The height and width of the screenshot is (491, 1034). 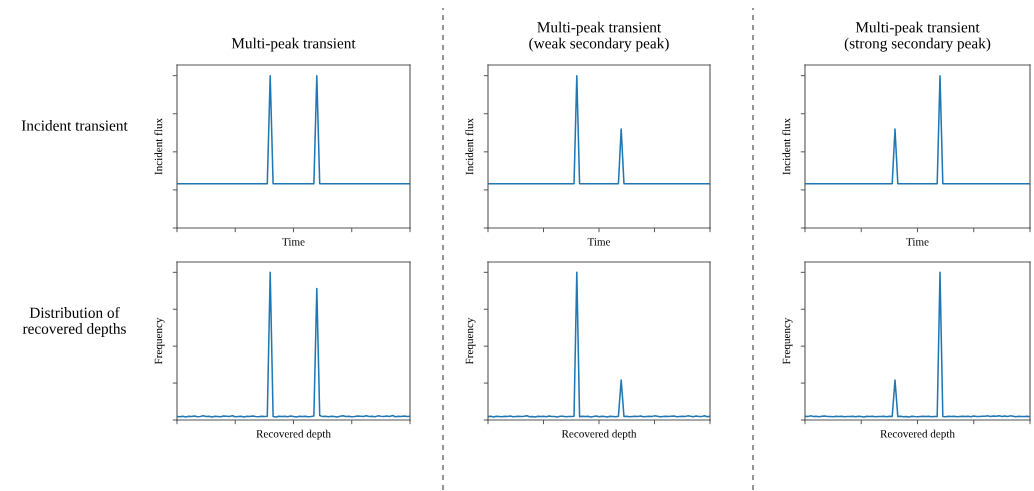 What do you see at coordinates (74, 125) in the screenshot?
I see `text: Incident transient` at bounding box center [74, 125].